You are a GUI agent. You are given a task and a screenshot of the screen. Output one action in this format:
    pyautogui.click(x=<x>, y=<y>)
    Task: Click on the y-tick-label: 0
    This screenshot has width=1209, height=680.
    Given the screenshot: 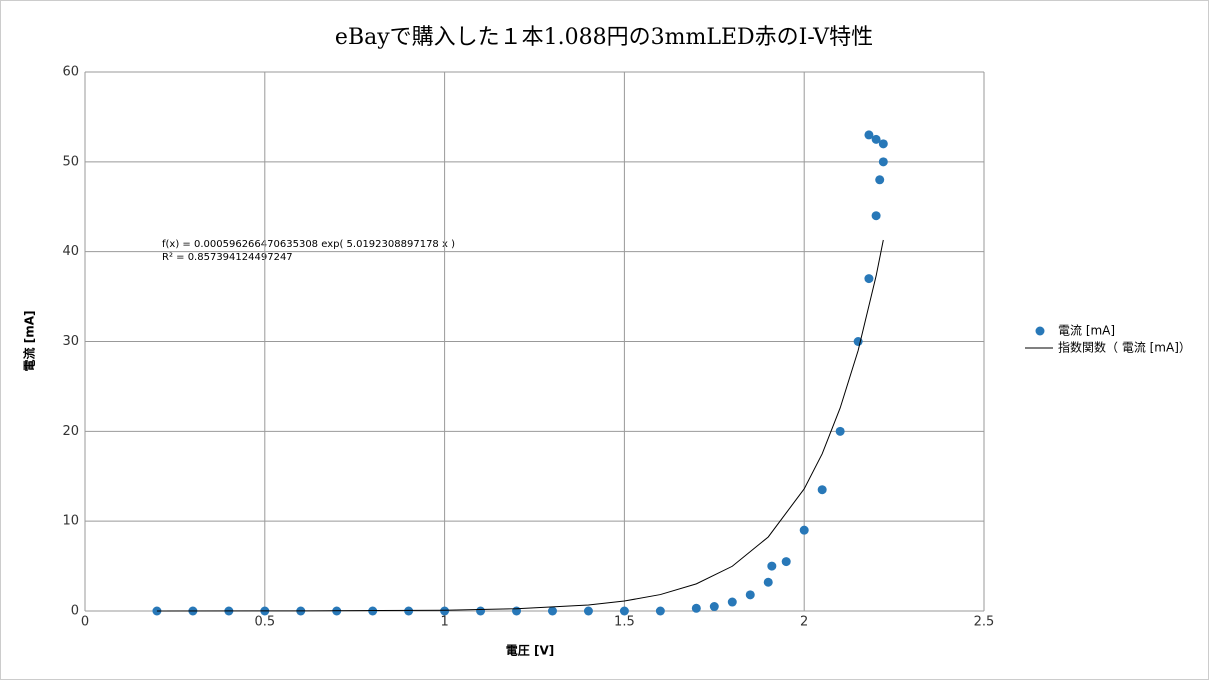 What is the action you would take?
    pyautogui.click(x=75, y=611)
    